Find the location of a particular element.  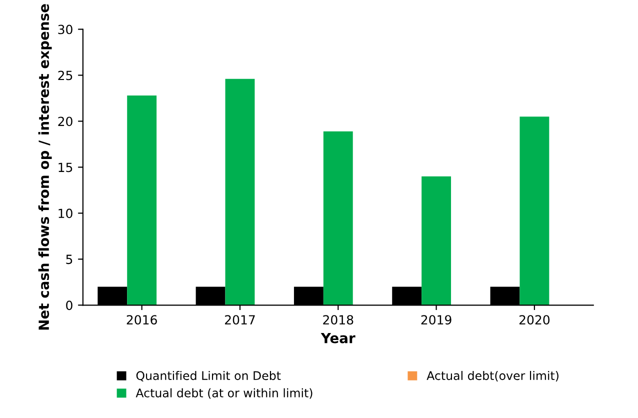

legend-label: Quantified Limit on Debt is located at coordinates (208, 376).